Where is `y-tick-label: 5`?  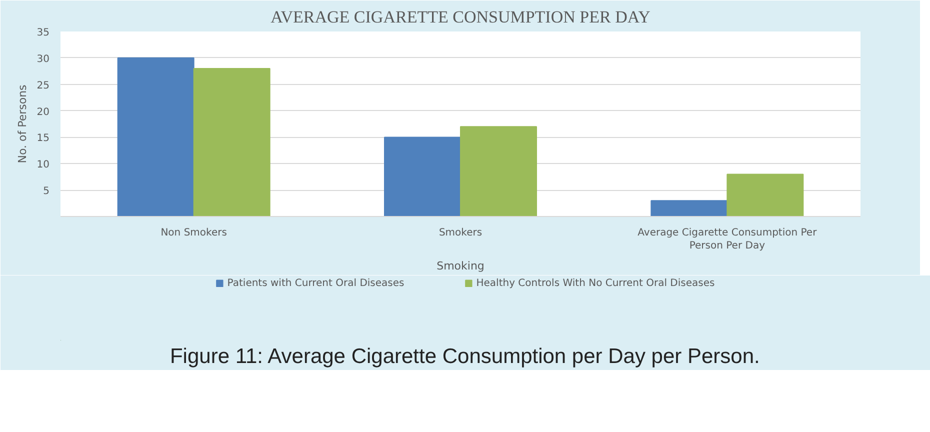
y-tick-label: 5 is located at coordinates (46, 192).